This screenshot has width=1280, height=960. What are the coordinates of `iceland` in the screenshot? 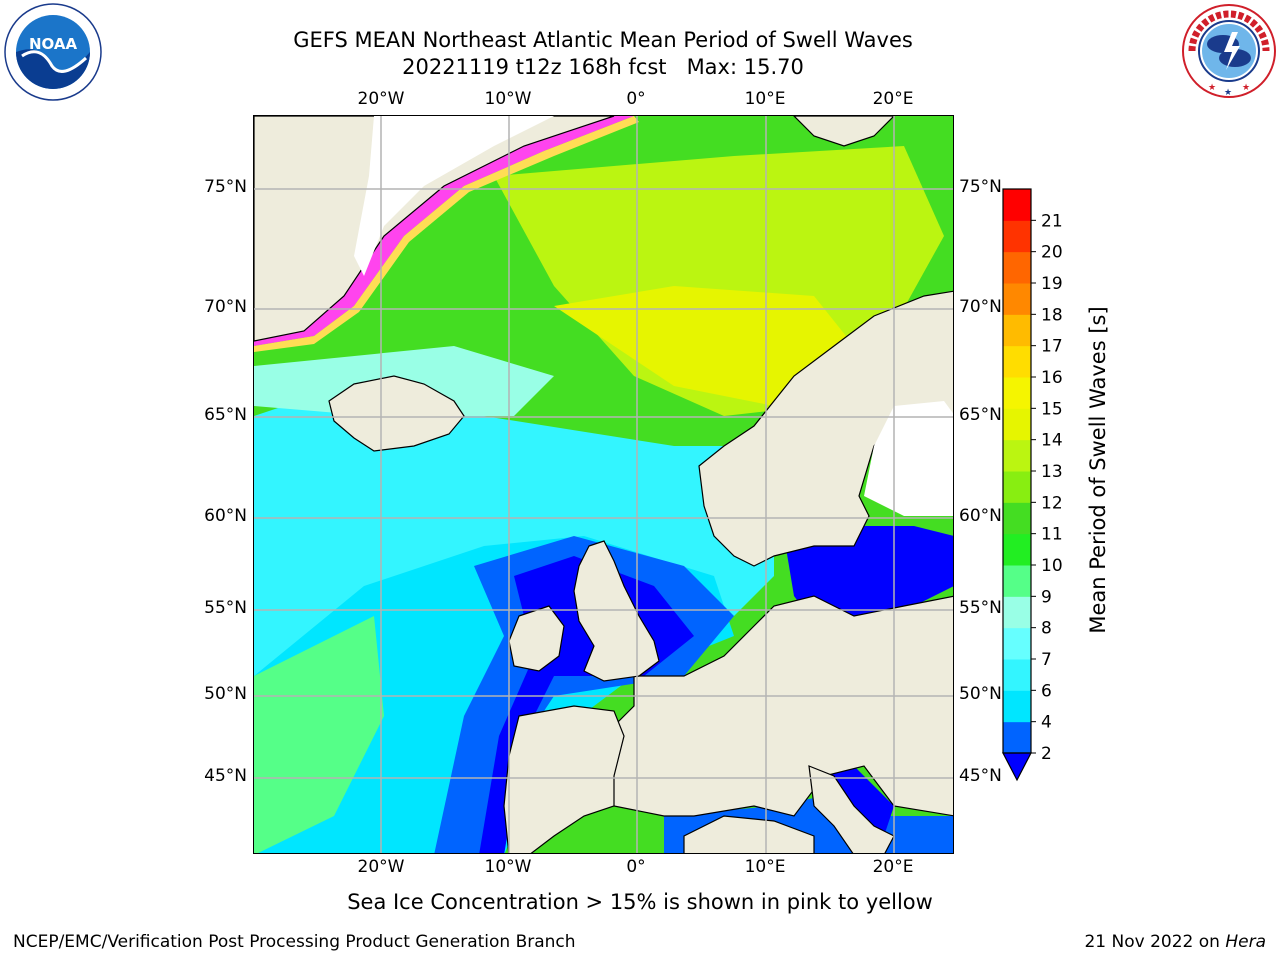 It's located at (396, 413).